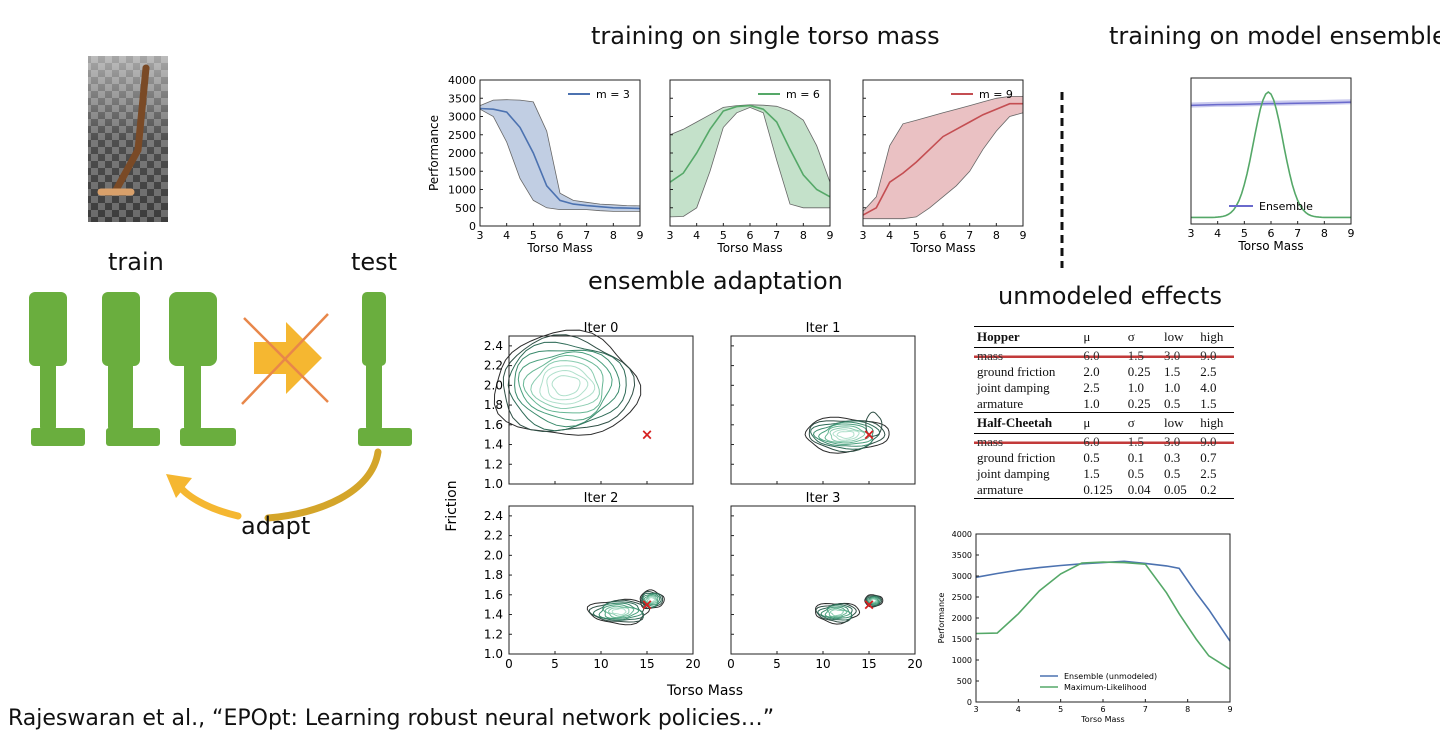 The height and width of the screenshot is (738, 1440). I want to click on legend-label: Ensemble, so click(1286, 206).